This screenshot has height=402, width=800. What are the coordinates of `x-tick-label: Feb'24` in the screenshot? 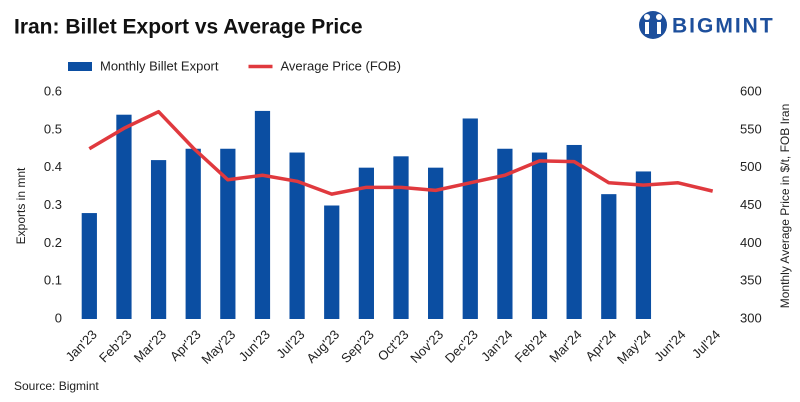 It's located at (531, 346).